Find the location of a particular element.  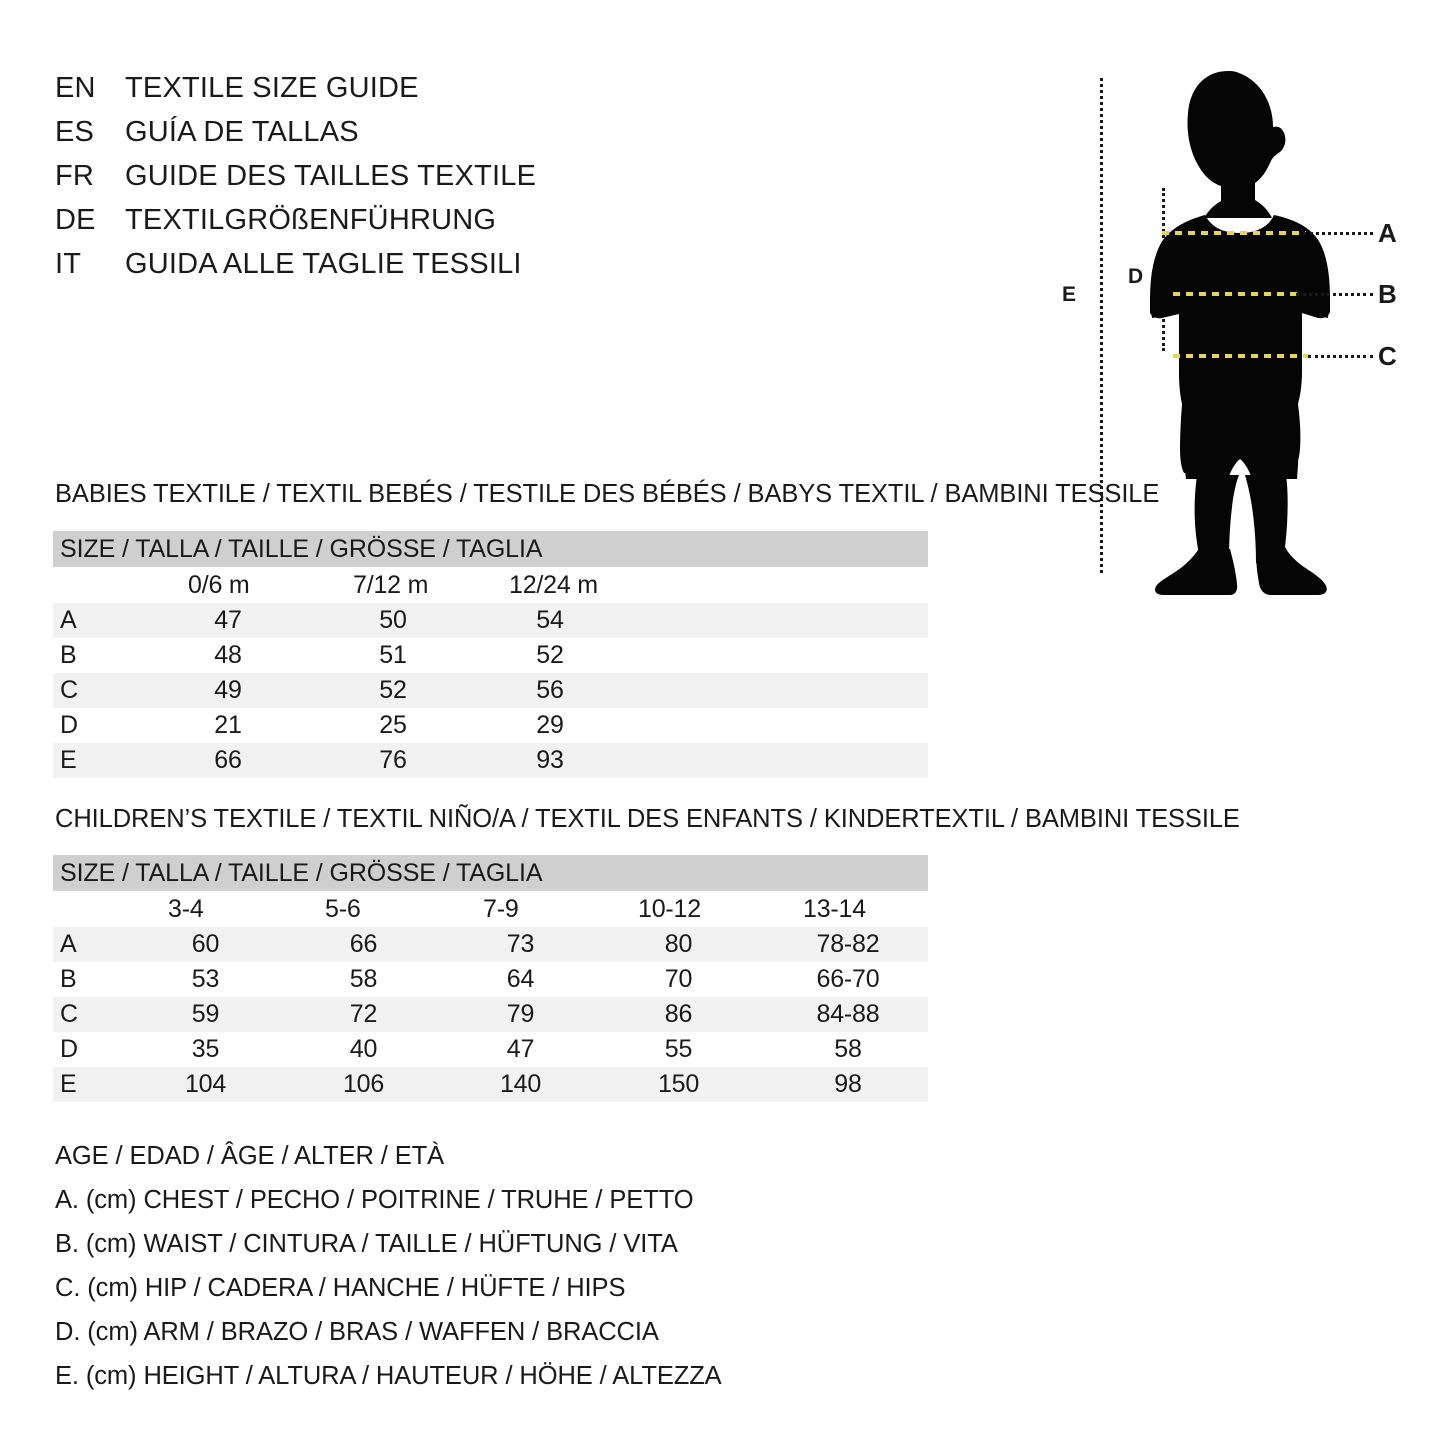

table-row: E 66 76 93 is located at coordinates (490, 760).